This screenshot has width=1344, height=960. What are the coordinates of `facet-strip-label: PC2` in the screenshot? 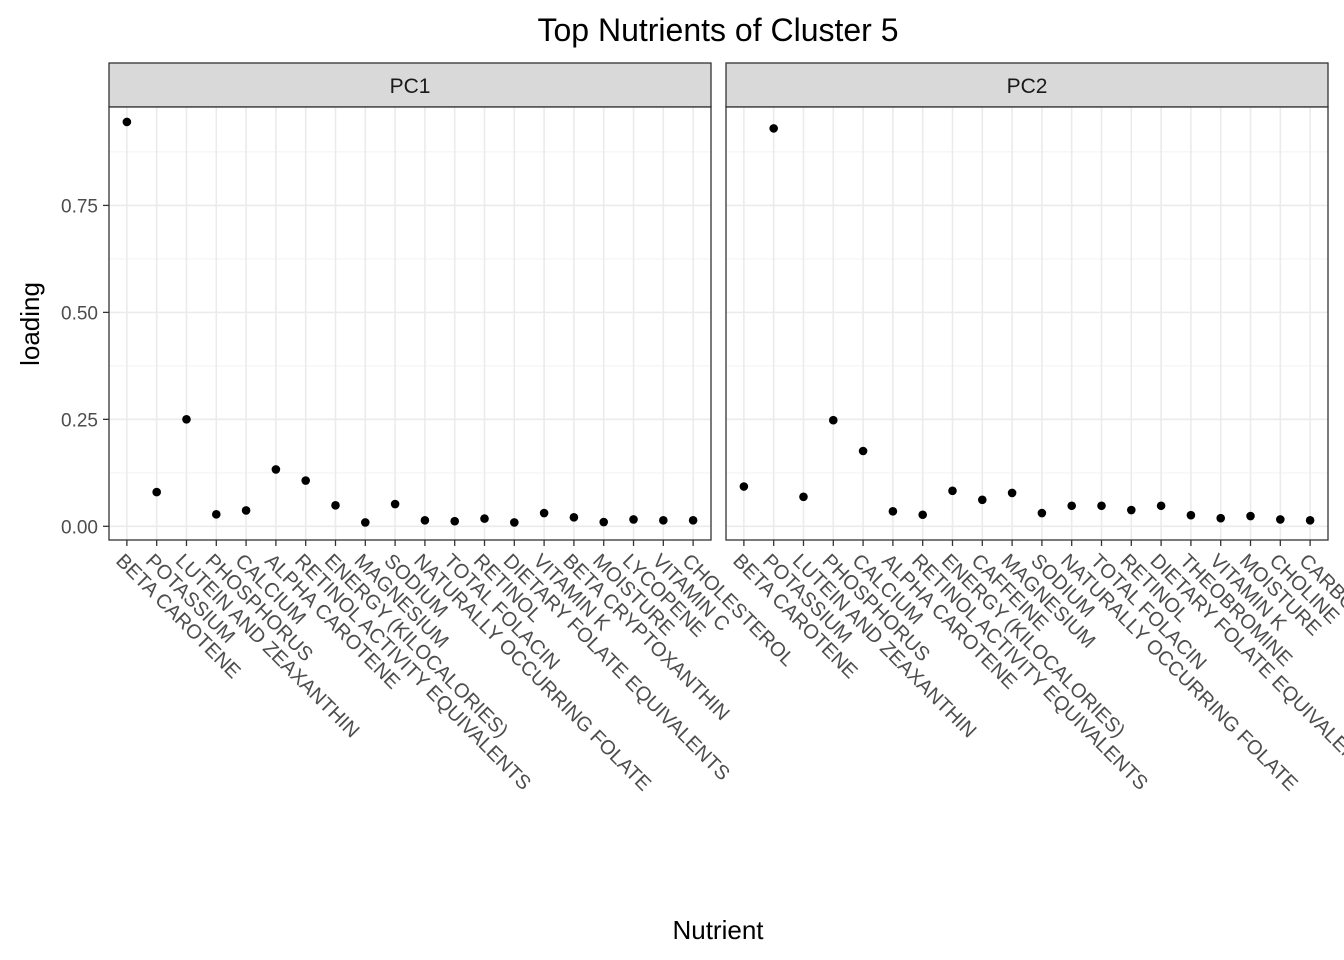 It's located at (1027, 86).